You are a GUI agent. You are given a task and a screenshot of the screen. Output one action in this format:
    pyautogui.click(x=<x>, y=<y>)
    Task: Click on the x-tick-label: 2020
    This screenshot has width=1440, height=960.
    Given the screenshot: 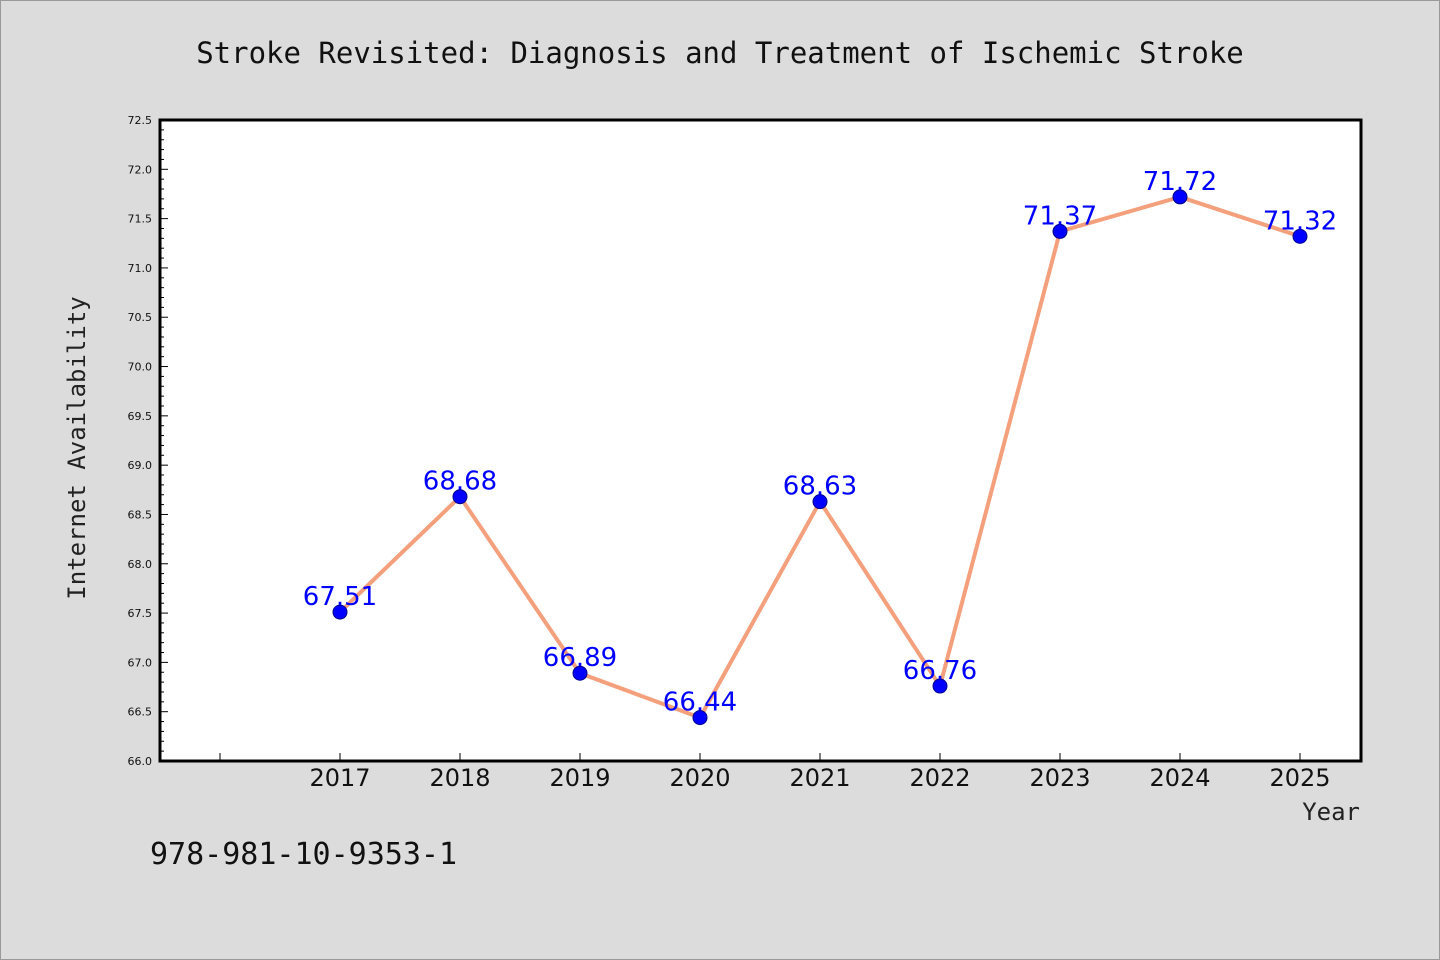 What is the action you would take?
    pyautogui.click(x=699, y=778)
    